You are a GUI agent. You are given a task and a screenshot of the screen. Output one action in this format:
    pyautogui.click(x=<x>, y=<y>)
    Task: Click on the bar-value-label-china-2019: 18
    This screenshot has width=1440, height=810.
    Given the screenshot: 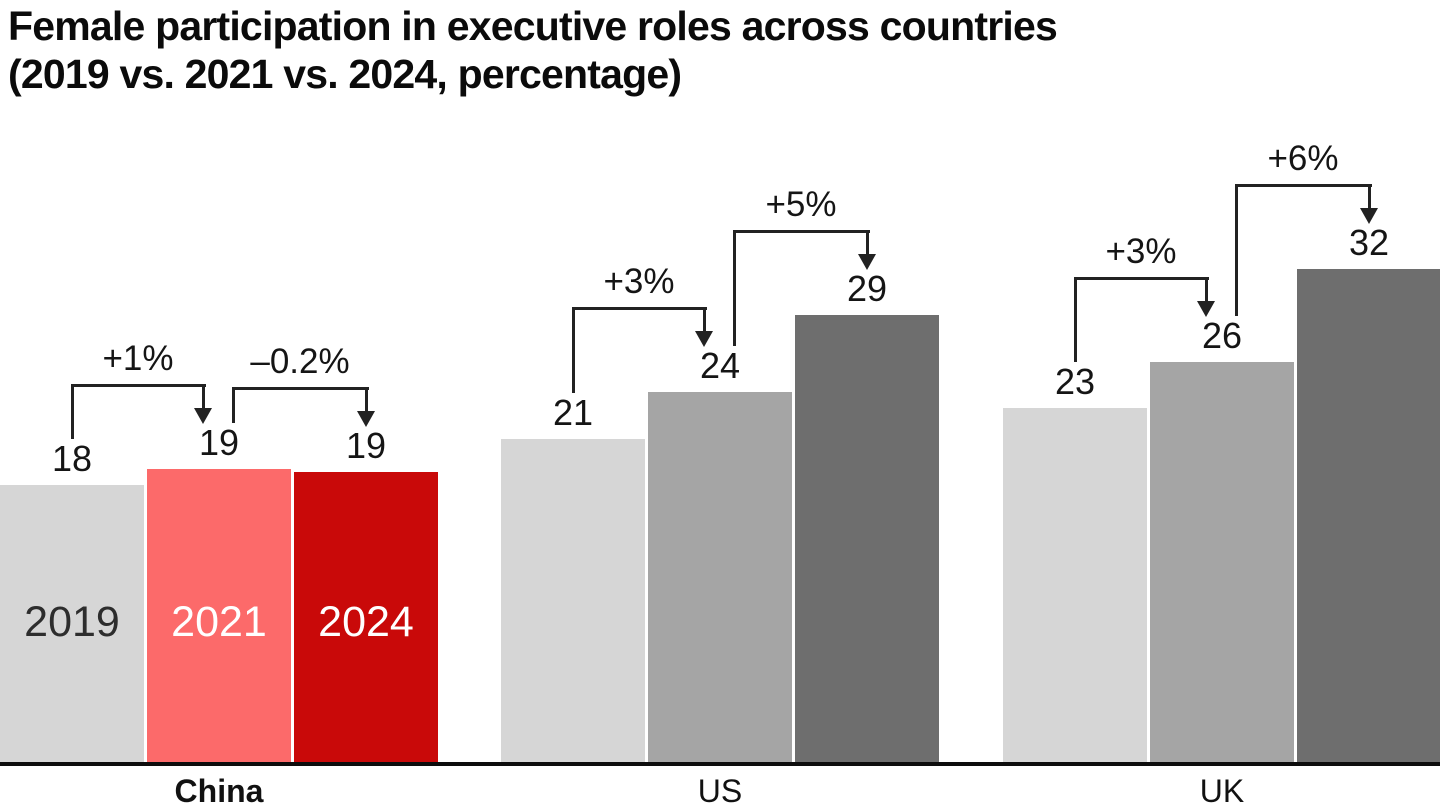 What is the action you would take?
    pyautogui.click(x=72, y=458)
    